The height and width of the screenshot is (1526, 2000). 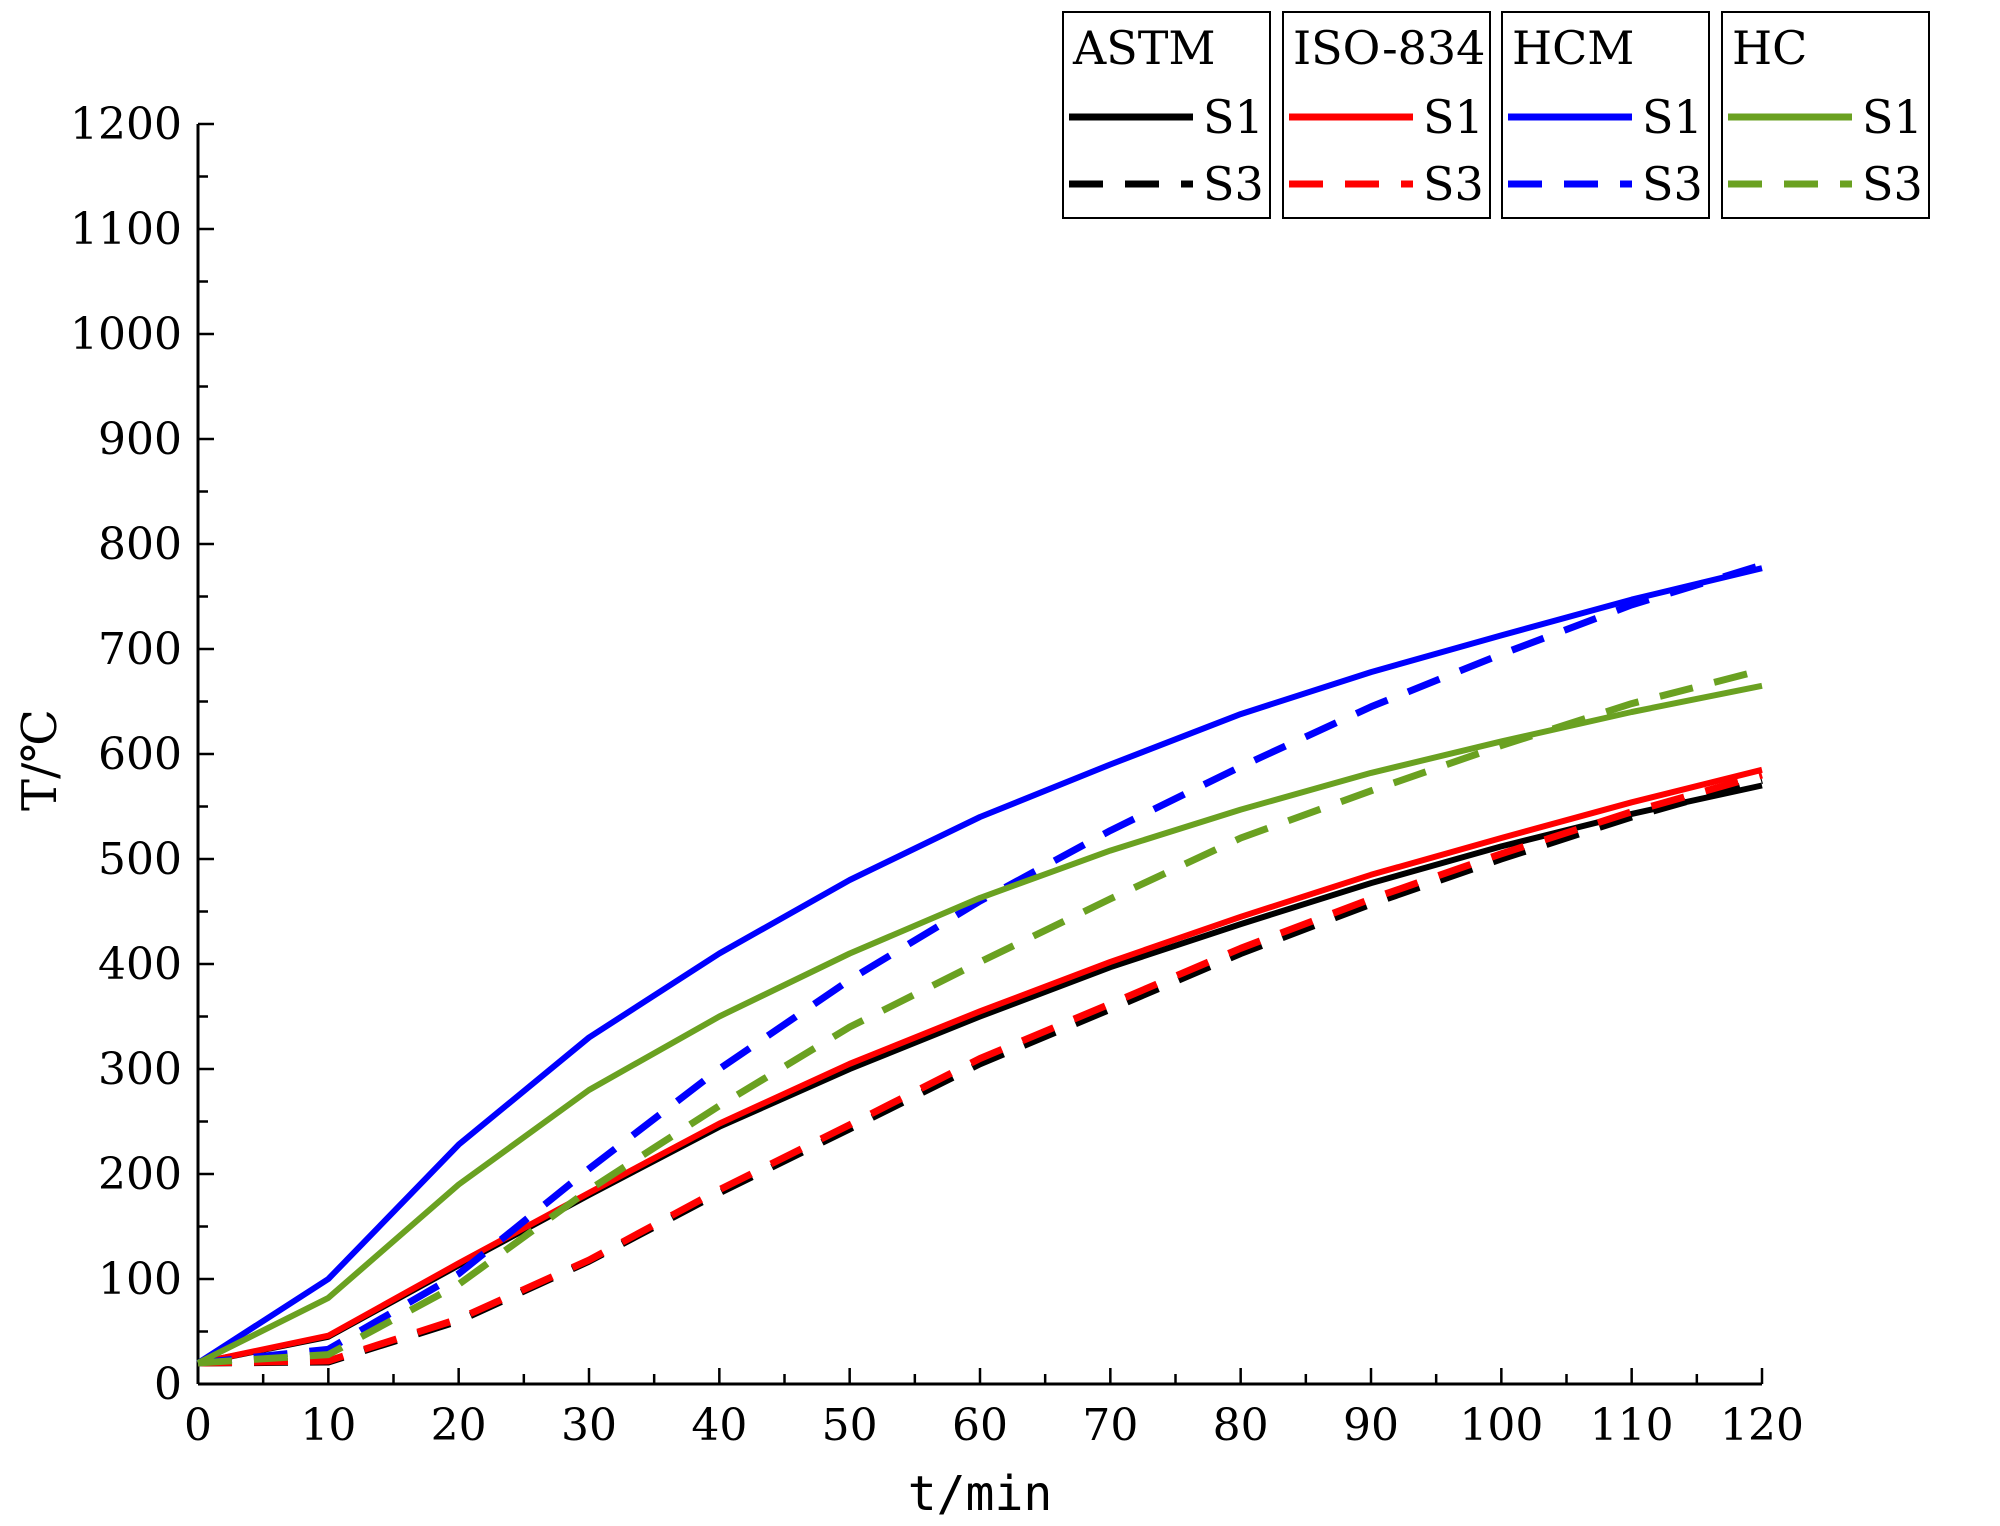 What do you see at coordinates (140, 544) in the screenshot?
I see `y-tick-label: 800` at bounding box center [140, 544].